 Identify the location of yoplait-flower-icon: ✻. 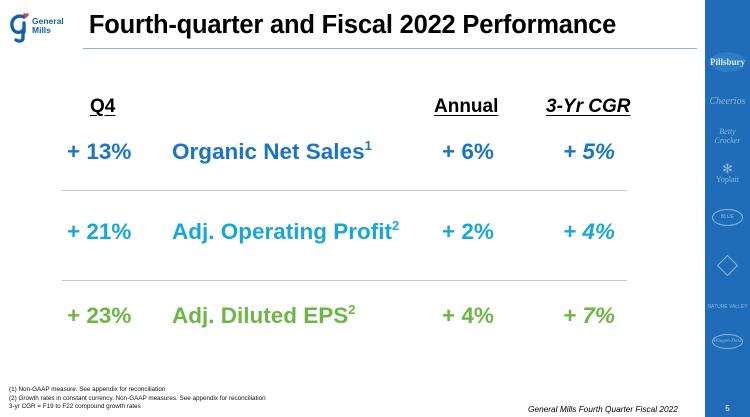
(727, 168).